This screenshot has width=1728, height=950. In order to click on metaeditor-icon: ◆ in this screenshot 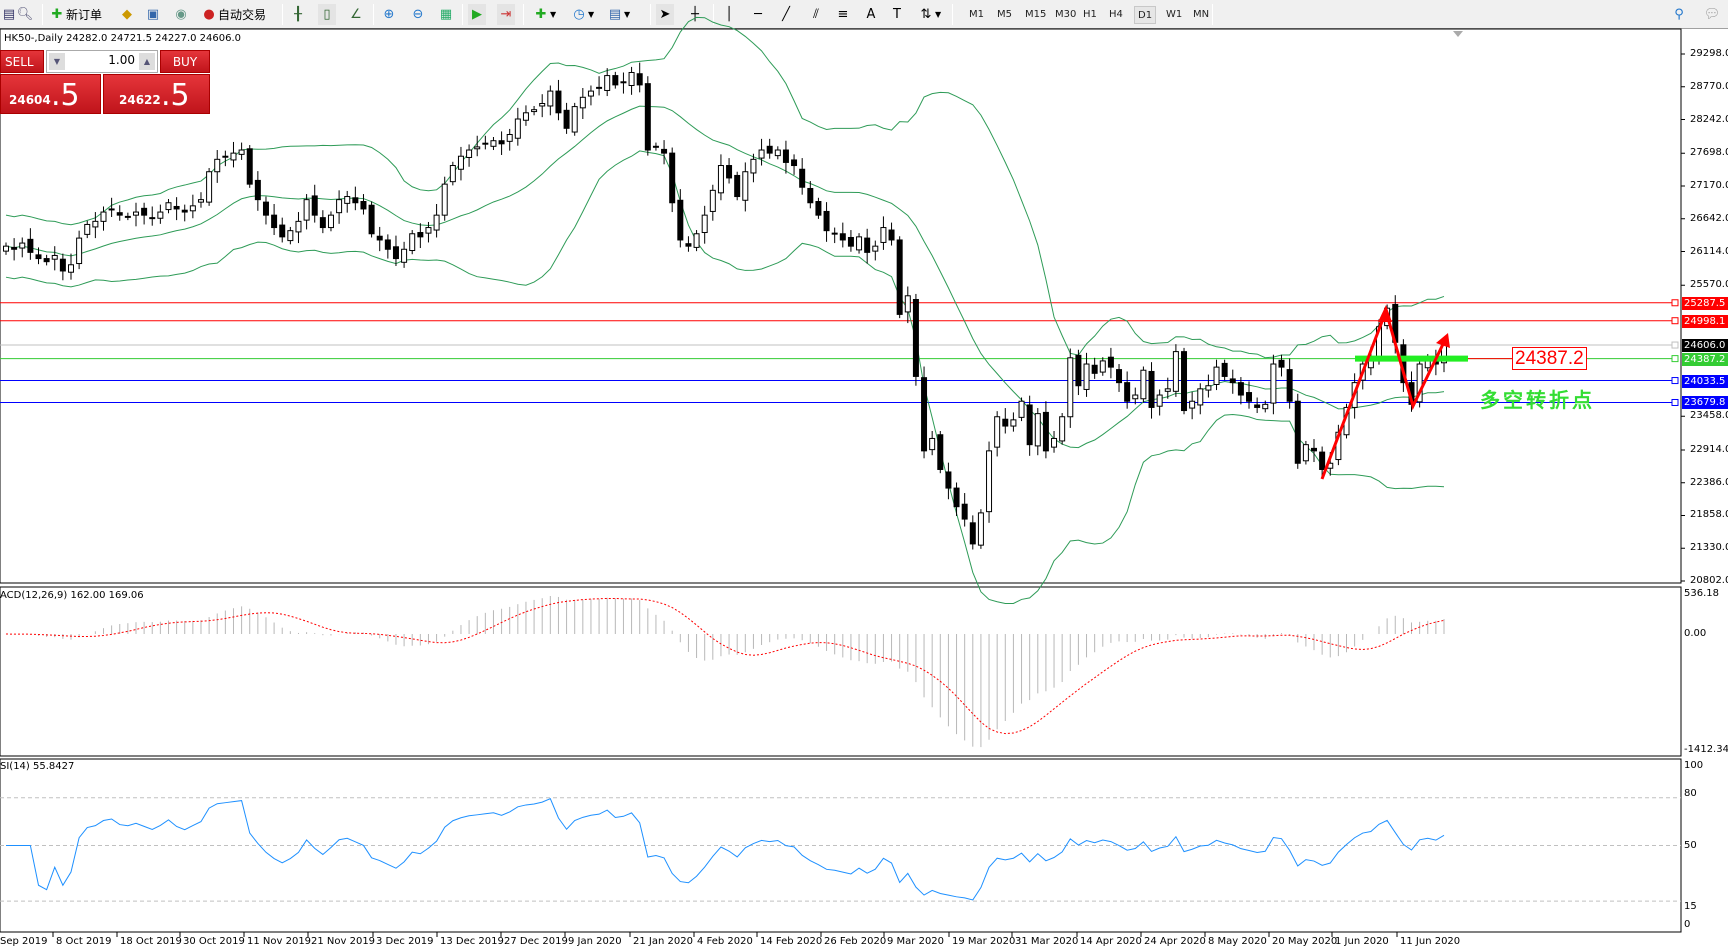, I will do `click(127, 14)`.